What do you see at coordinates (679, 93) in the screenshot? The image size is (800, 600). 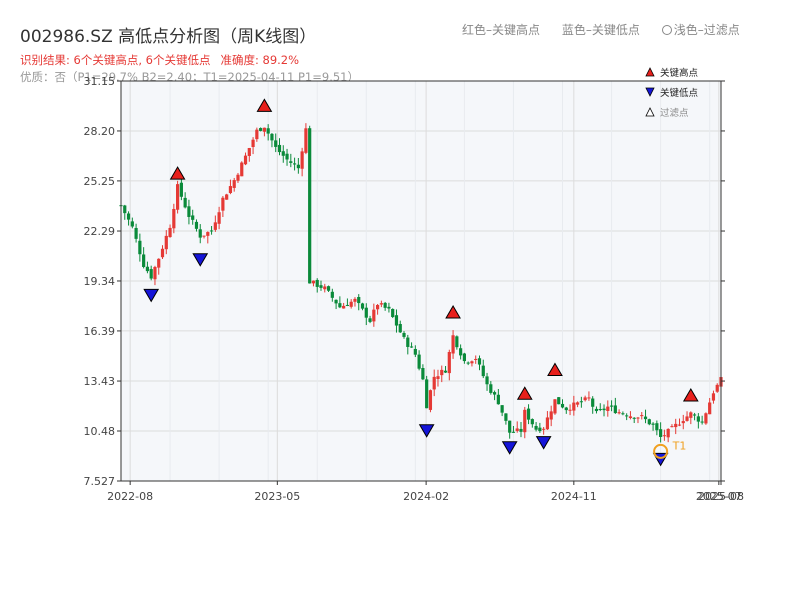 I see `legend-label: 关键低点` at bounding box center [679, 93].